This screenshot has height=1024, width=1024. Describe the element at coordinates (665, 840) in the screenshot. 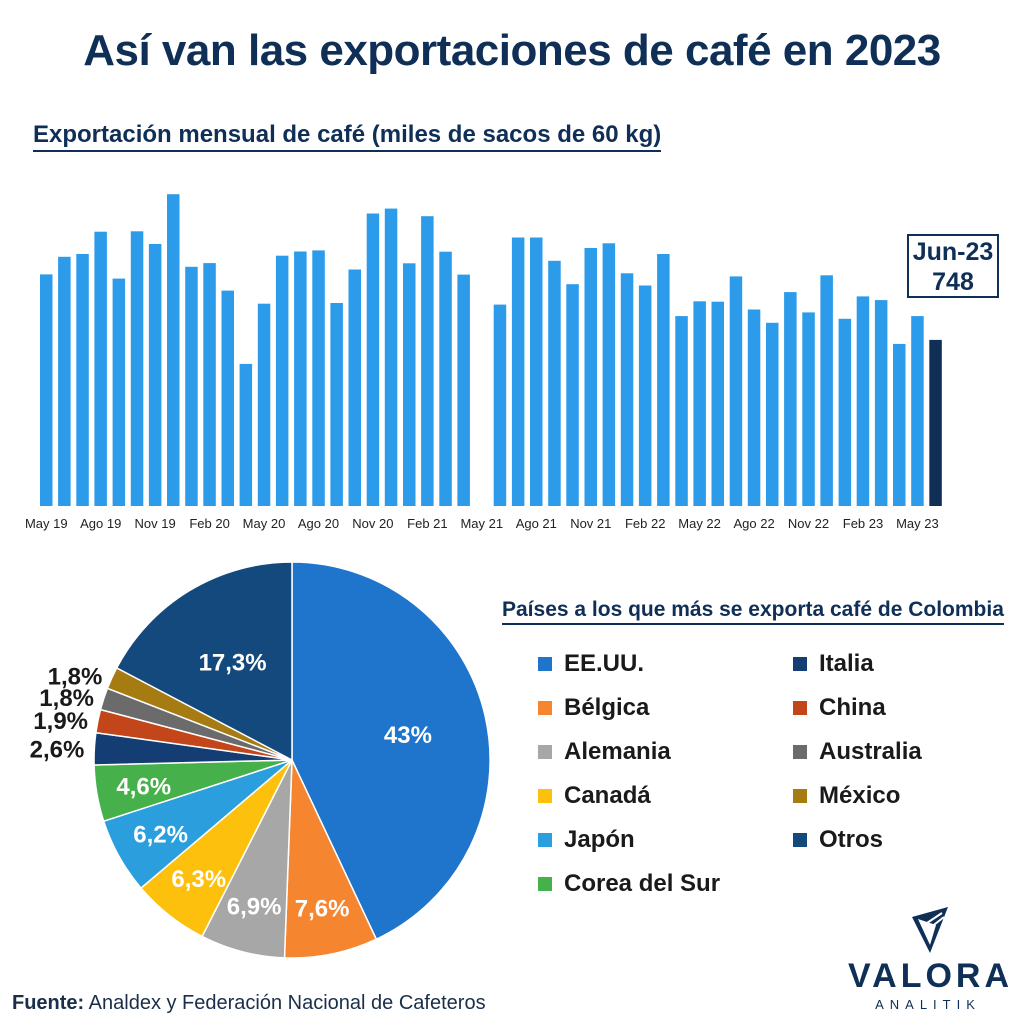

I see `legend-item: Japón` at that location.